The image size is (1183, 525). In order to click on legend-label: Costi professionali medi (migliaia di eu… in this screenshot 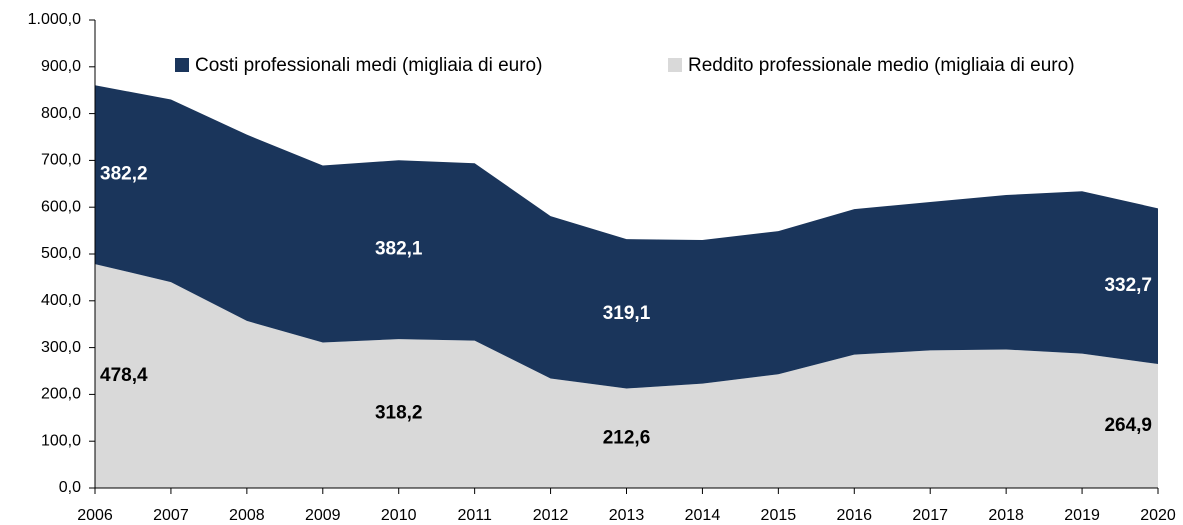, I will do `click(368, 65)`.